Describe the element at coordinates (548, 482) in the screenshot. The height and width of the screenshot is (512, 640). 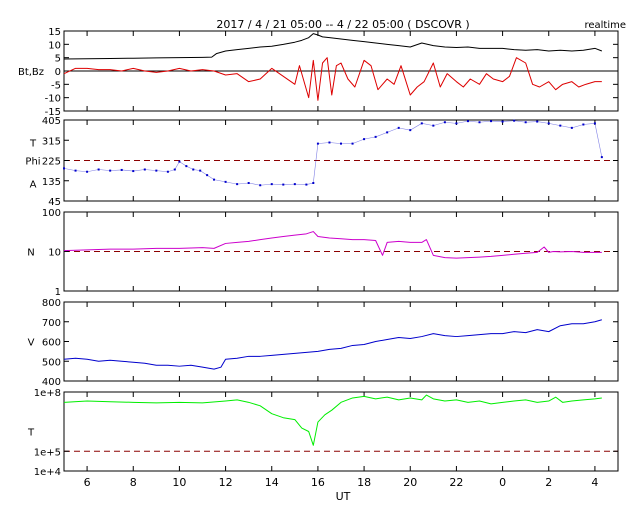
I see `x-tick-label: 2` at that location.